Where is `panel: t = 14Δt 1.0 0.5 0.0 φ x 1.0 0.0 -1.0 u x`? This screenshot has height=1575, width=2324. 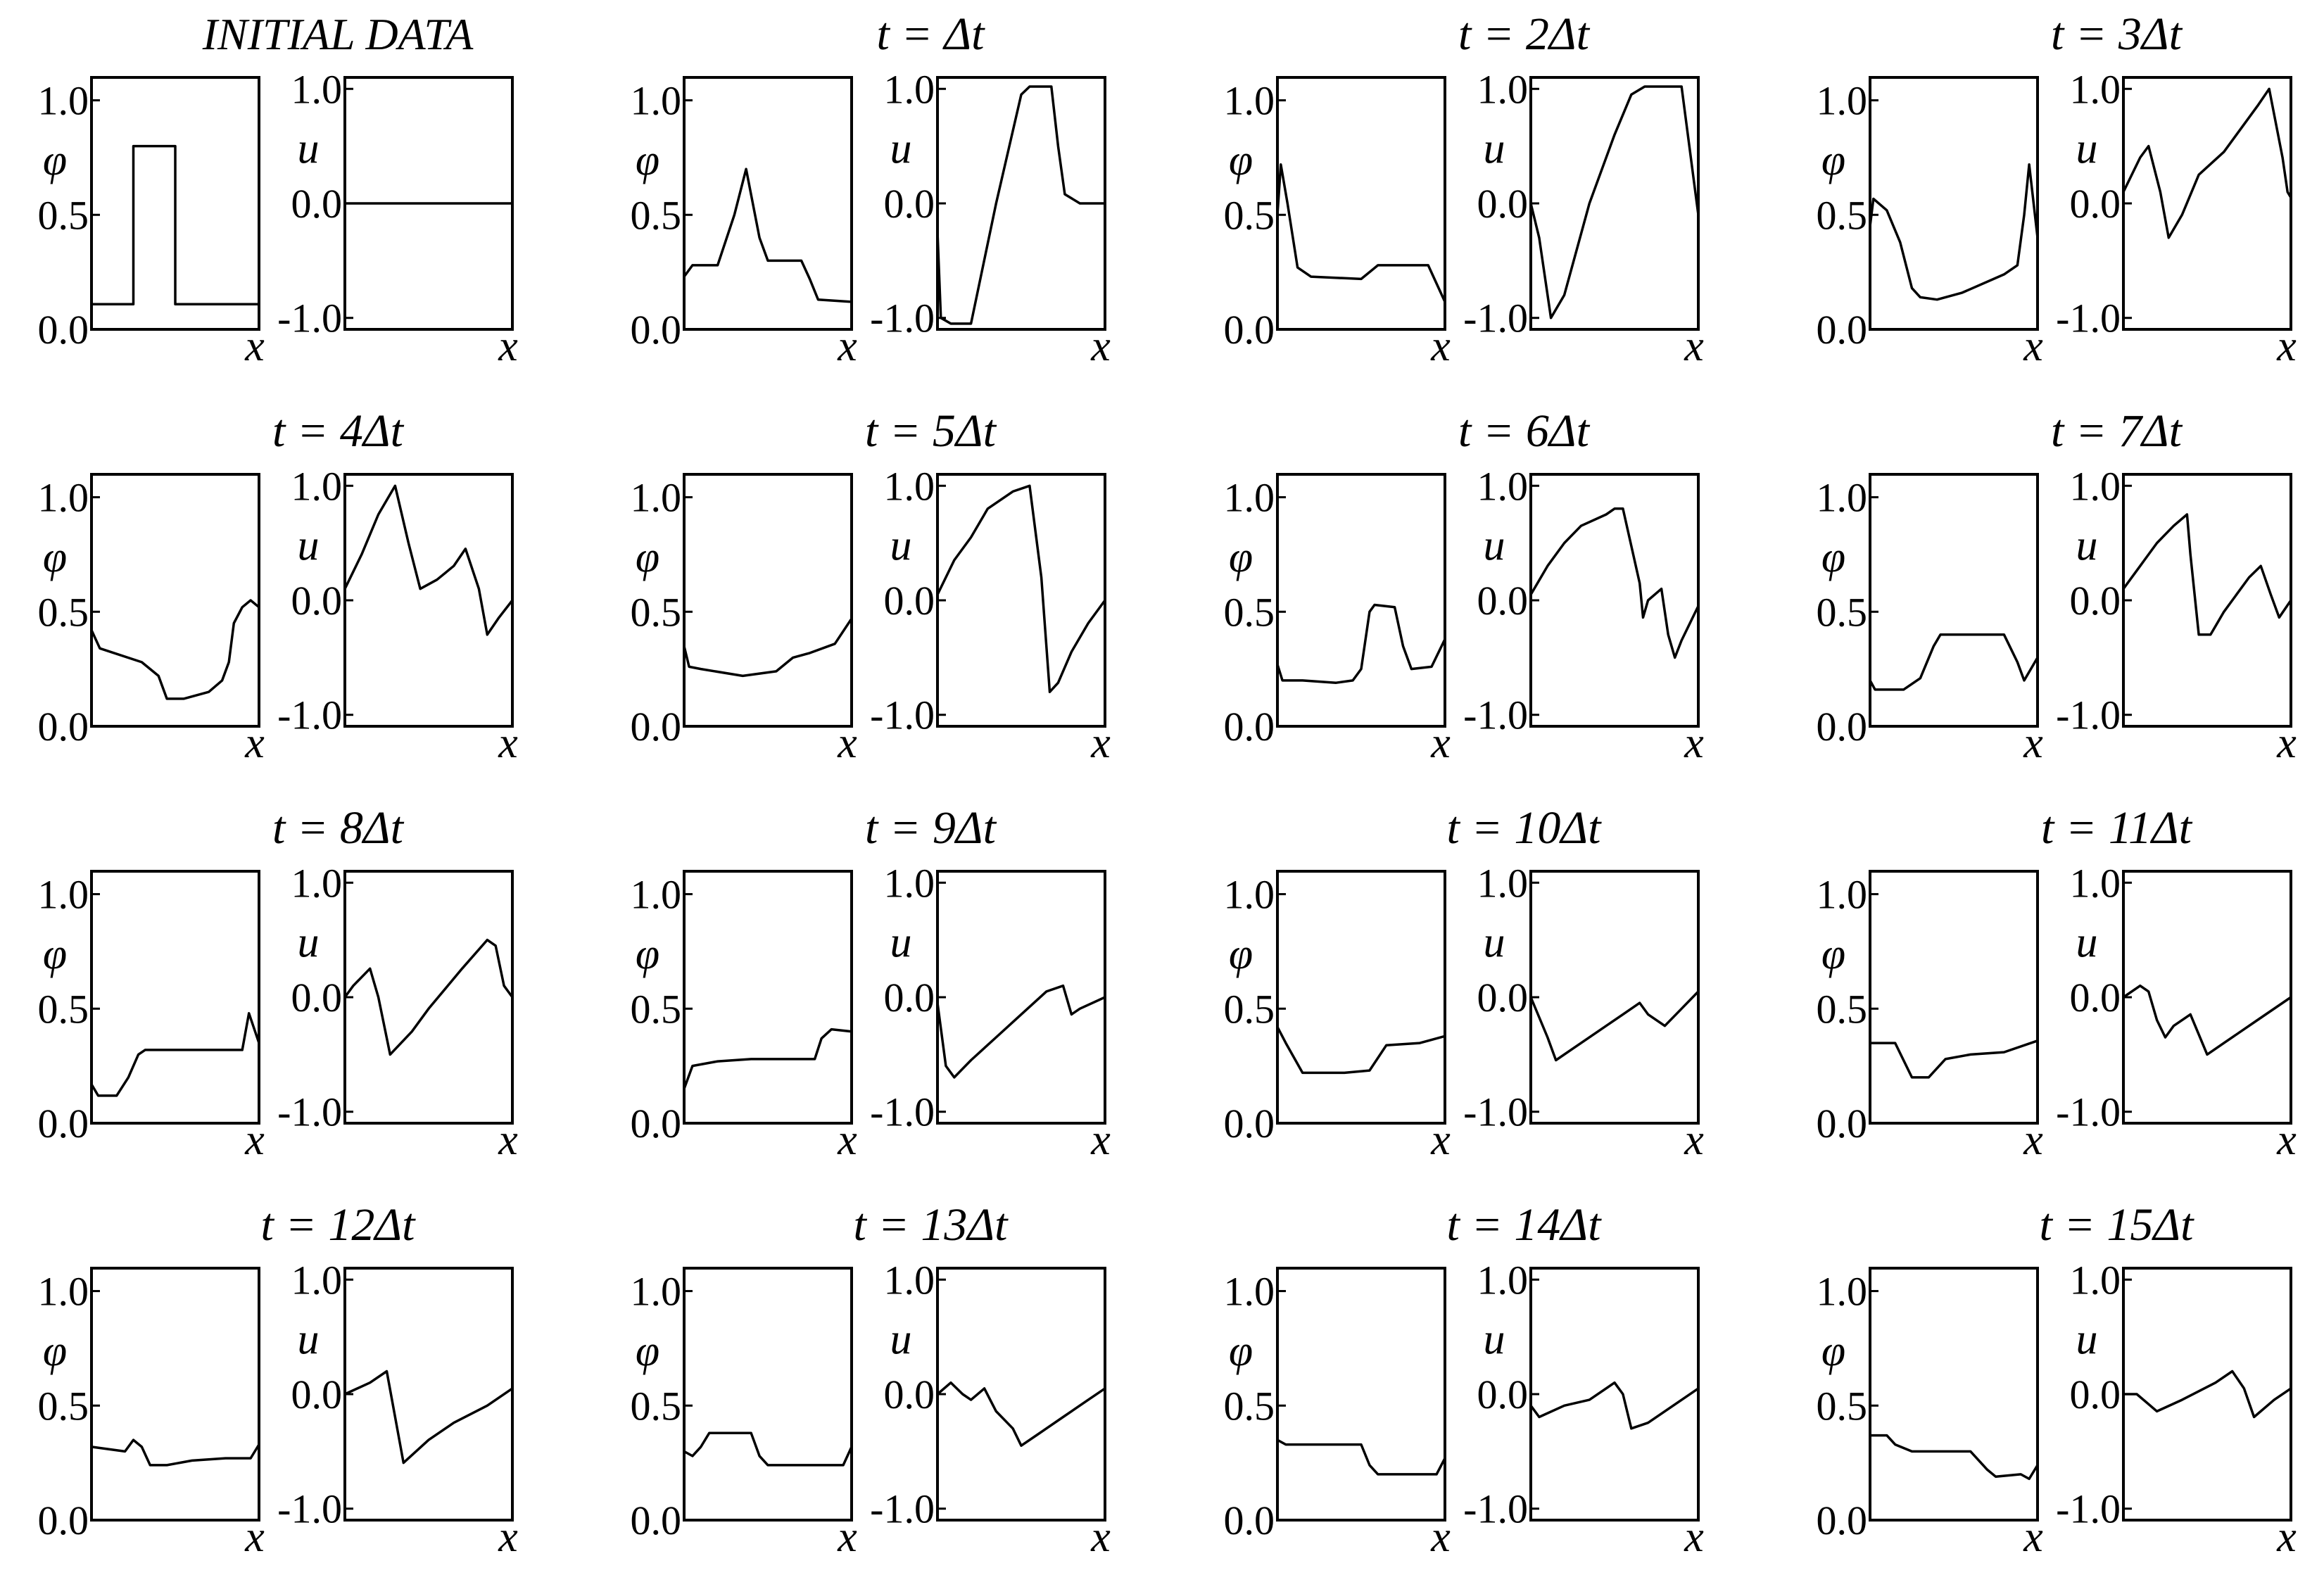 panel: t = 14Δt 1.0 0.5 0.0 φ x 1.0 0.0 -1.0 u x is located at coordinates (1465, 1380).